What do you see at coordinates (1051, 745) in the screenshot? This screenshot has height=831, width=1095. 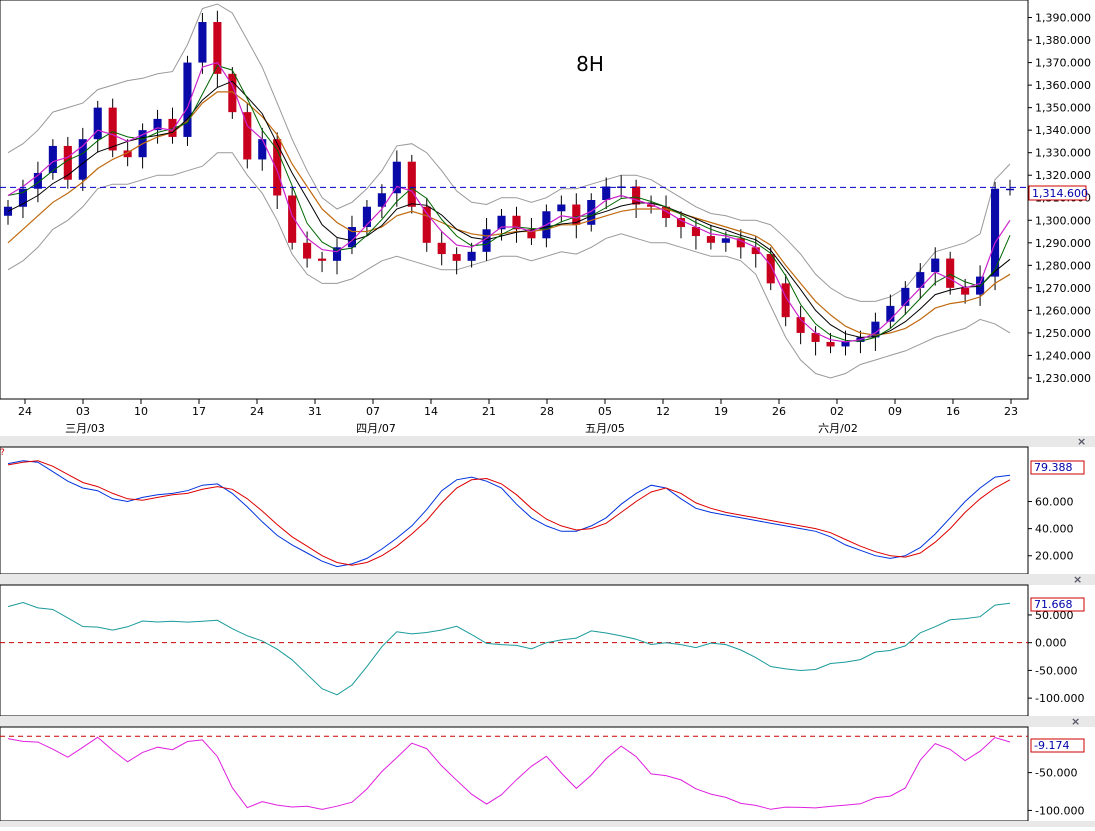 I see `svg-text: -9.174` at bounding box center [1051, 745].